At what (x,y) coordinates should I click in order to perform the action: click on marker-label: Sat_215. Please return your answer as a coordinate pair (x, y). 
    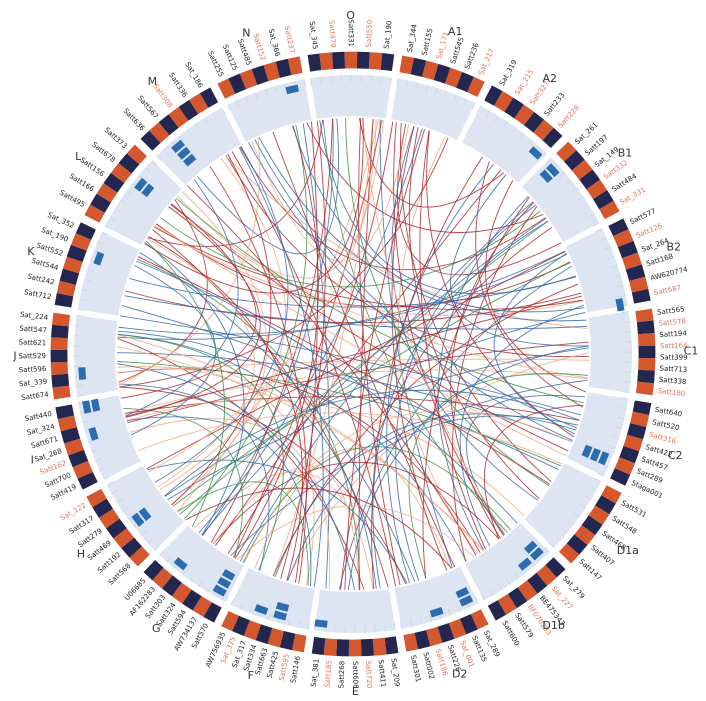
    Looking at the image, I should click on (524, 82).